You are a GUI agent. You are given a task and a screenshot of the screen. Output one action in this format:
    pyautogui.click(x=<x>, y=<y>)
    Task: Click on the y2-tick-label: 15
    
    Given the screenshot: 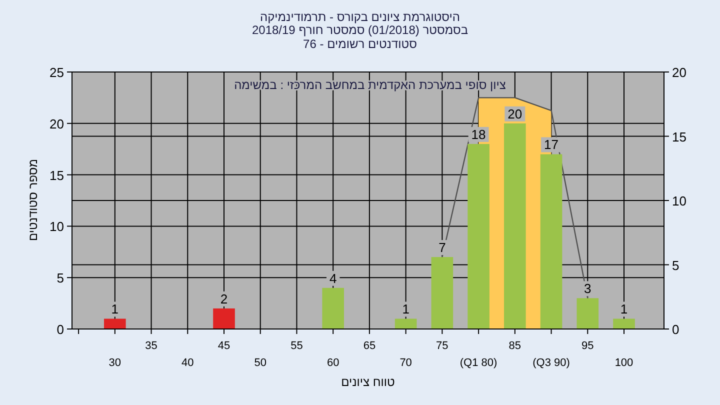 What is the action you would take?
    pyautogui.click(x=679, y=136)
    